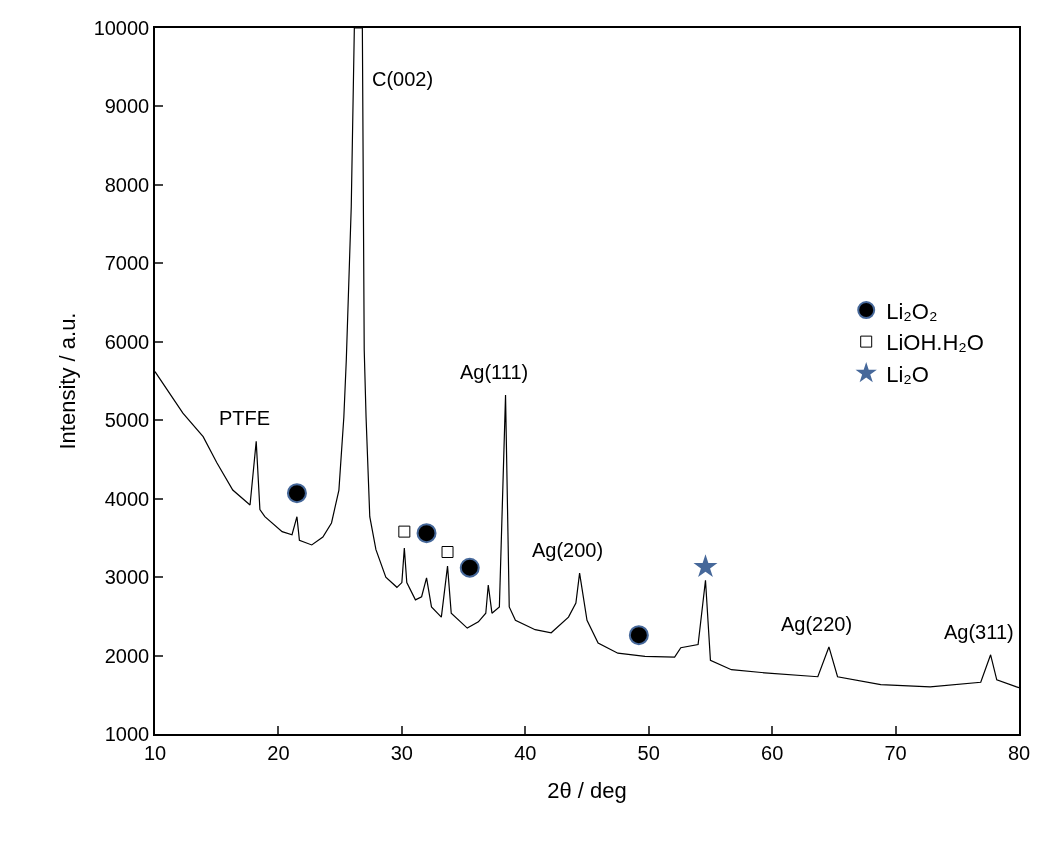 This screenshot has height=841, width=1042. What do you see at coordinates (127, 106) in the screenshot?
I see `y-tick-label: 9000` at bounding box center [127, 106].